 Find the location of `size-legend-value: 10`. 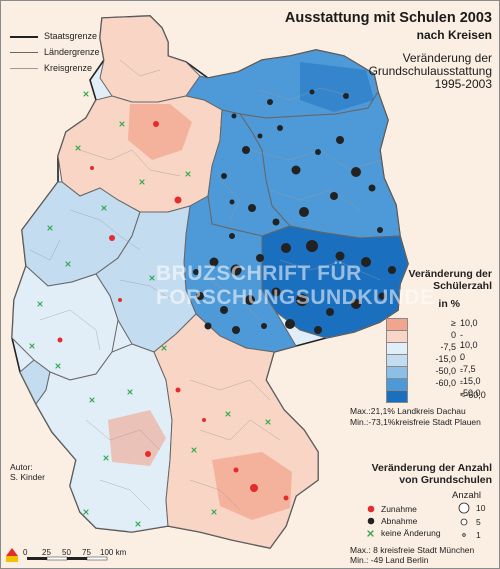

size-legend-value: 10 is located at coordinates (481, 508).